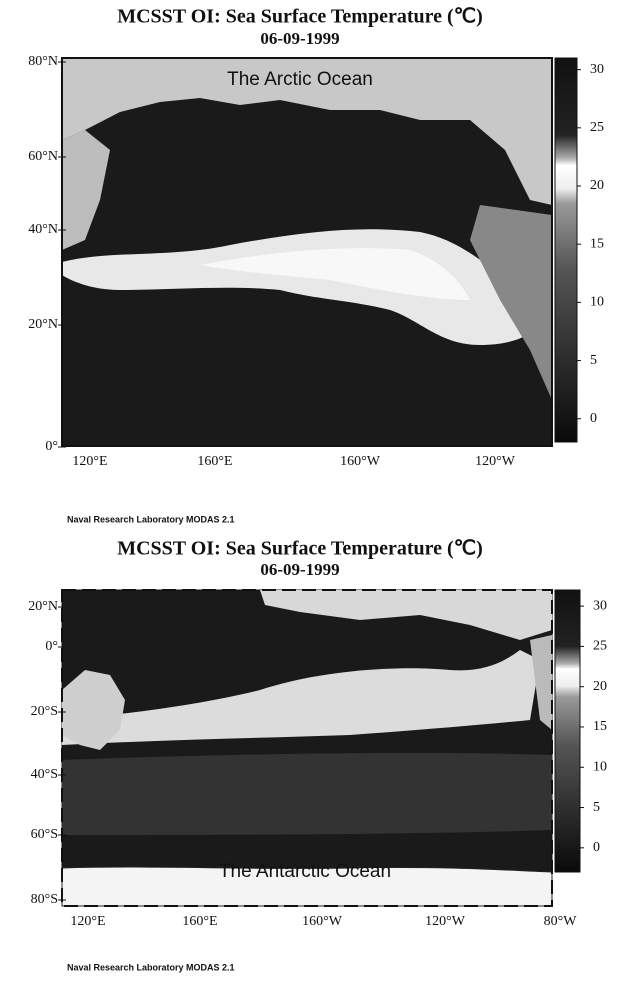 The height and width of the screenshot is (983, 638). I want to click on lon-label: 80°W, so click(561, 921).